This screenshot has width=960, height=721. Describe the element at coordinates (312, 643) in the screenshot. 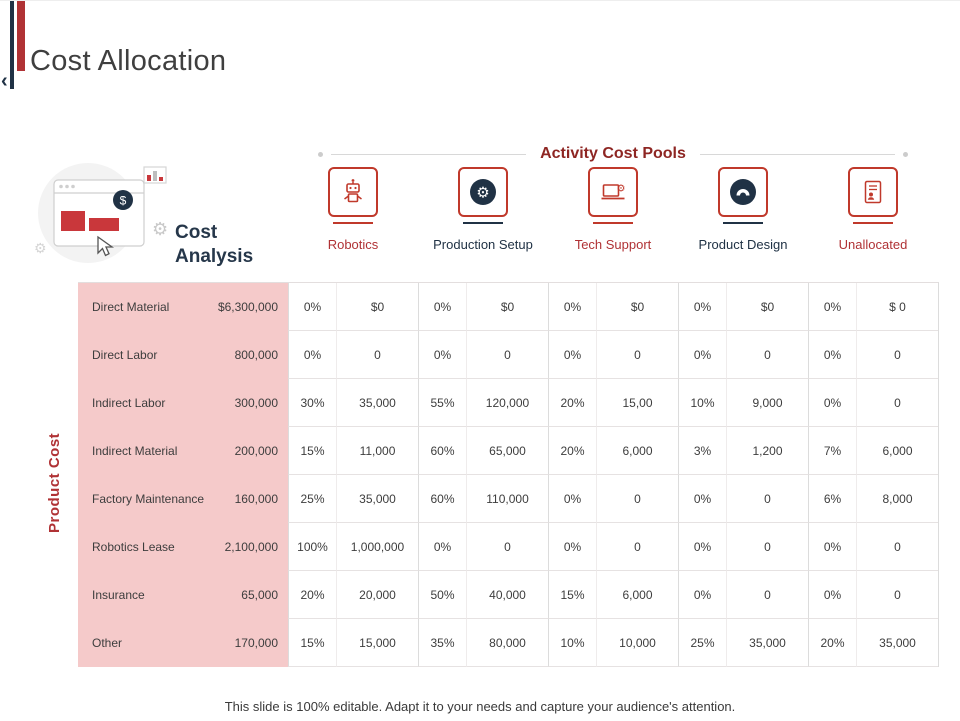

I see `cell-pct-r7-p0: 15%` at that location.